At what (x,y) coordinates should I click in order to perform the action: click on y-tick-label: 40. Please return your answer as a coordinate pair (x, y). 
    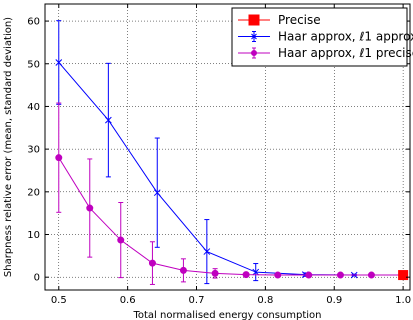
    Looking at the image, I should click on (33, 107).